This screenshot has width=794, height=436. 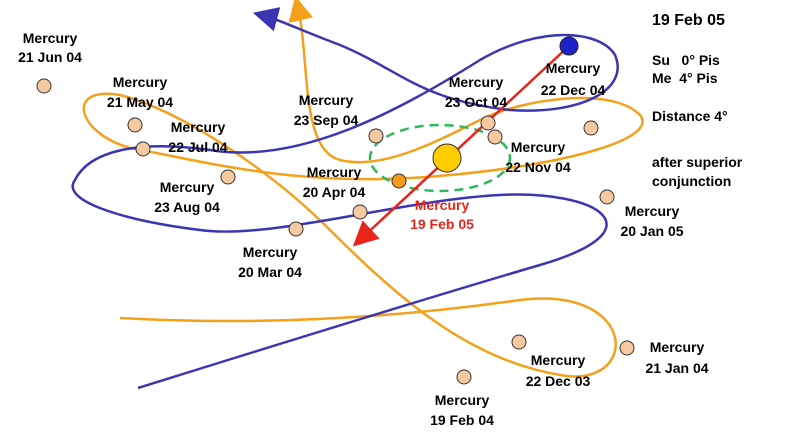 I want to click on label: 19 Feb 05, so click(x=442, y=224).